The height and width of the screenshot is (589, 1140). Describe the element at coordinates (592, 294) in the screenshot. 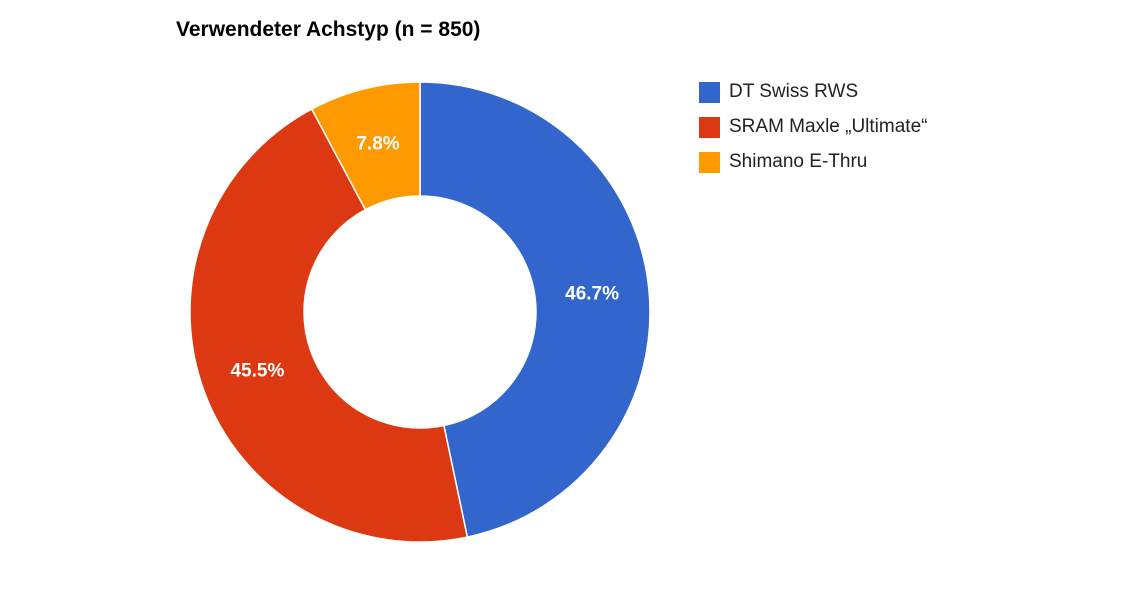

I see `slice-value-label: 46.7%` at that location.